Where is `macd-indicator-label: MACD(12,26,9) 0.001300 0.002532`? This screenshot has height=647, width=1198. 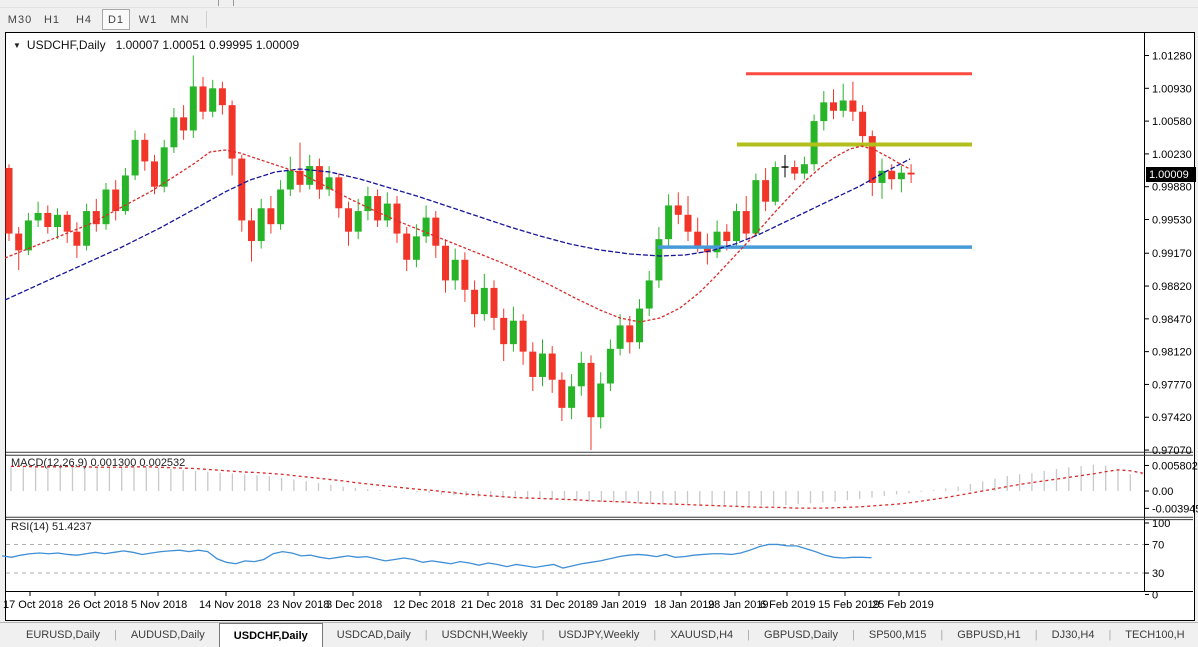
macd-indicator-label: MACD(12,26,9) 0.001300 0.002532 is located at coordinates (98, 463).